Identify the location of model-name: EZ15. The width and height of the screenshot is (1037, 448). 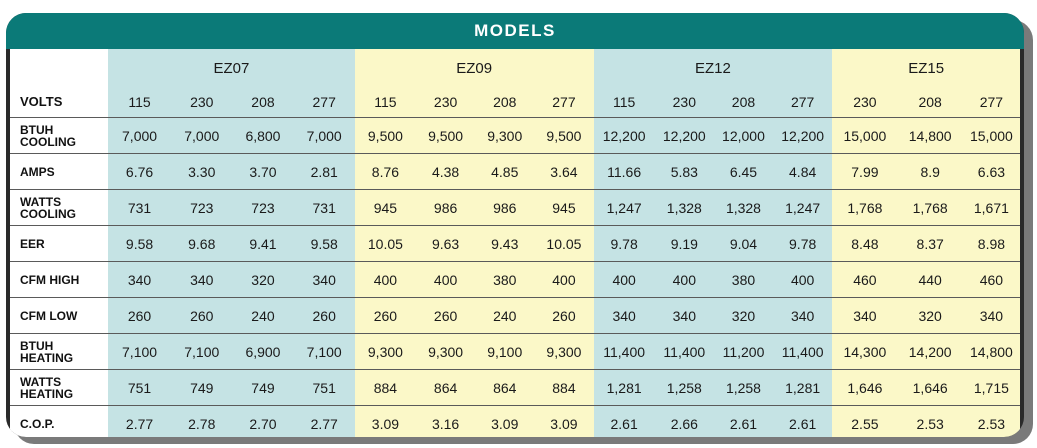
(926, 68).